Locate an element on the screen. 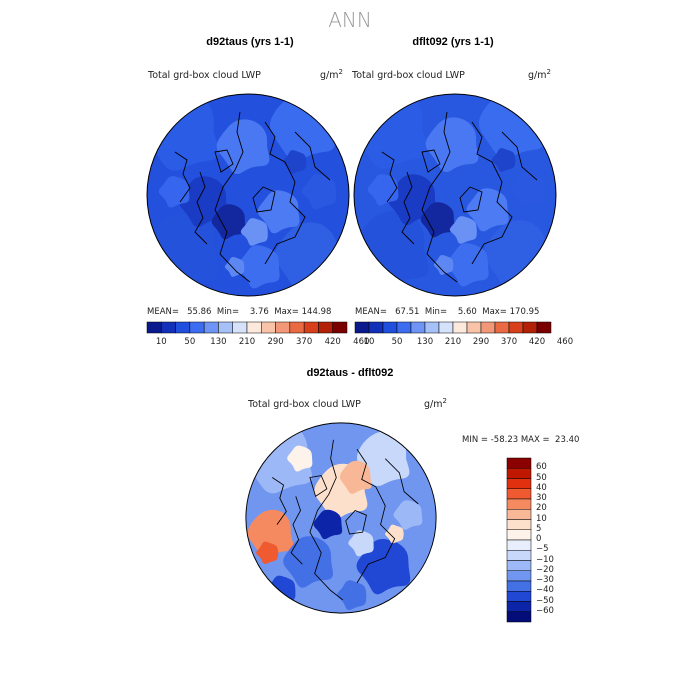  diff-max: 23.40 is located at coordinates (567, 440).